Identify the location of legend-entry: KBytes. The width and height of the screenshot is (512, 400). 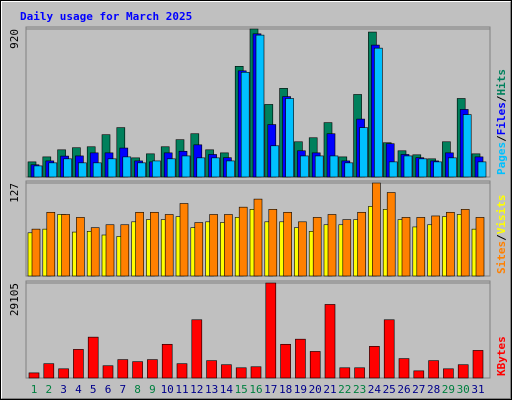
(501, 356).